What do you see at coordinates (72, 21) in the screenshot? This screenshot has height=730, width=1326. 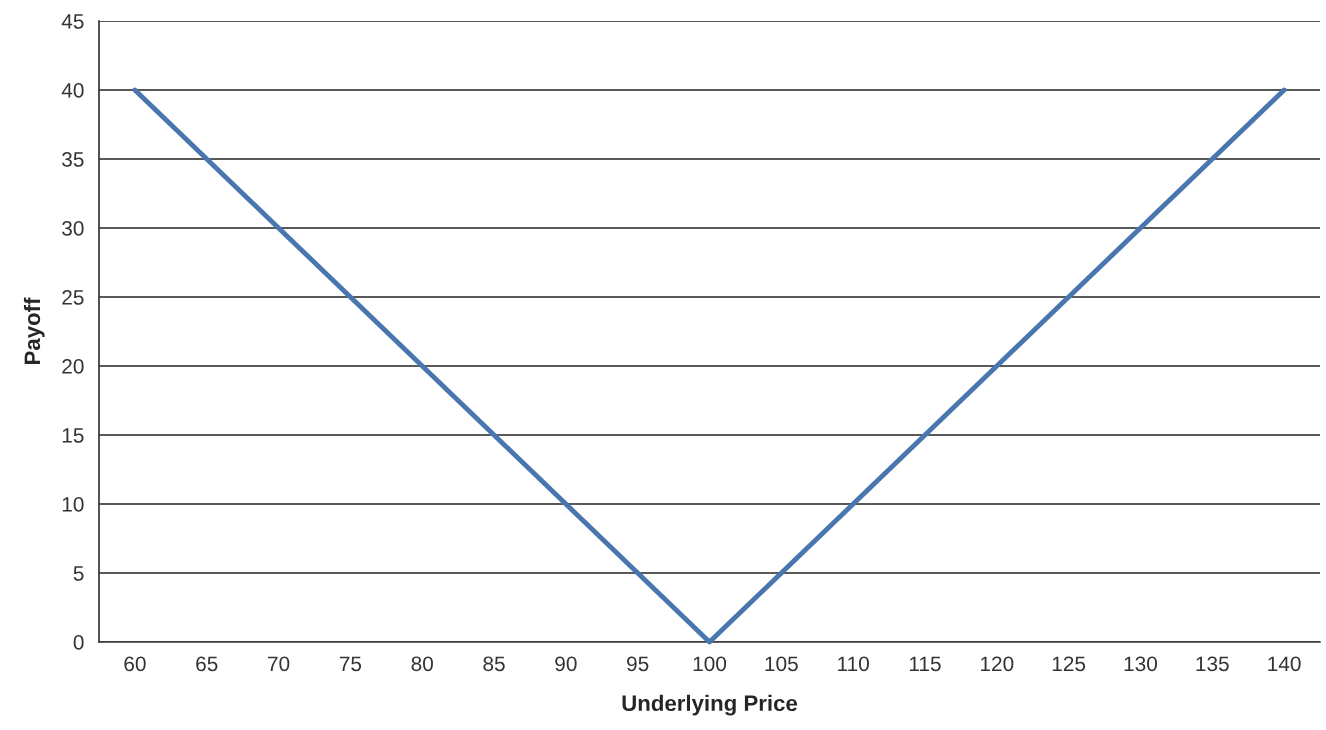 I see `y-tick-label: 45` at bounding box center [72, 21].